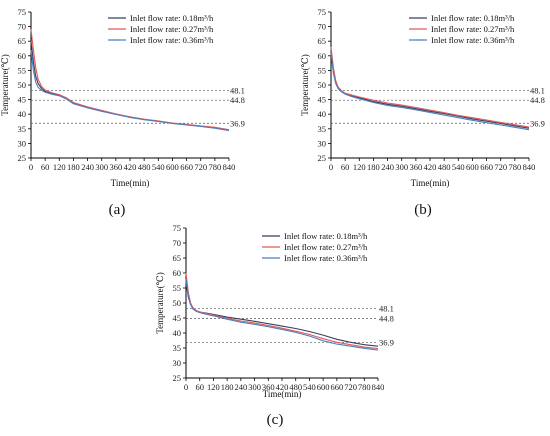 The height and width of the screenshot is (436, 550). I want to click on y-tick-label: 40, so click(322, 114).